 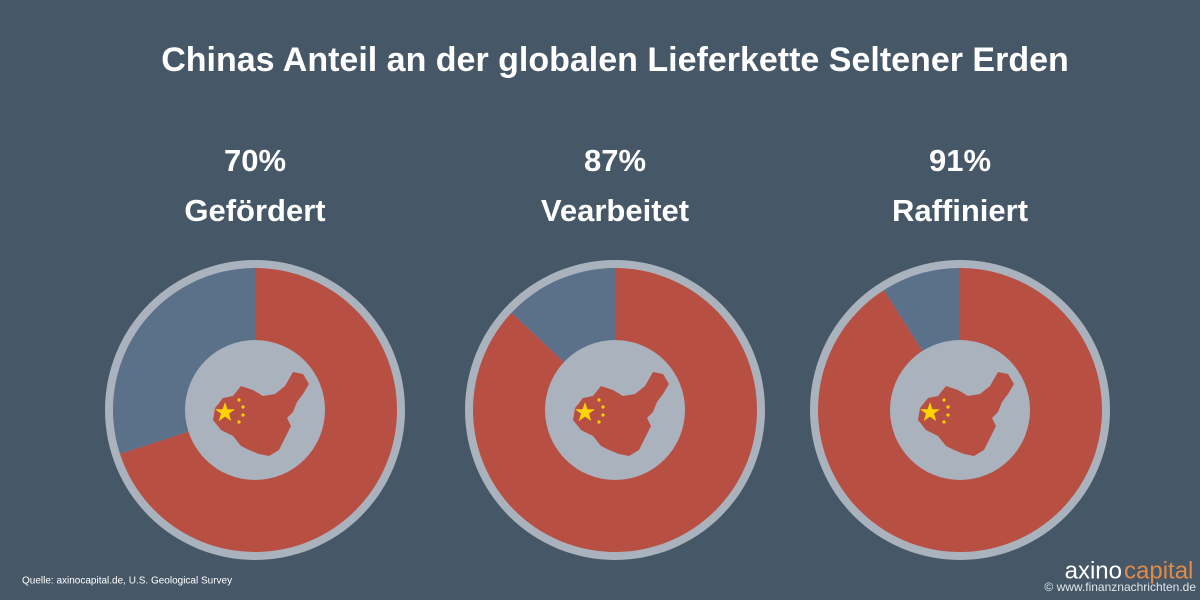 What do you see at coordinates (615, 210) in the screenshot?
I see `chart-title: Vearbeitet` at bounding box center [615, 210].